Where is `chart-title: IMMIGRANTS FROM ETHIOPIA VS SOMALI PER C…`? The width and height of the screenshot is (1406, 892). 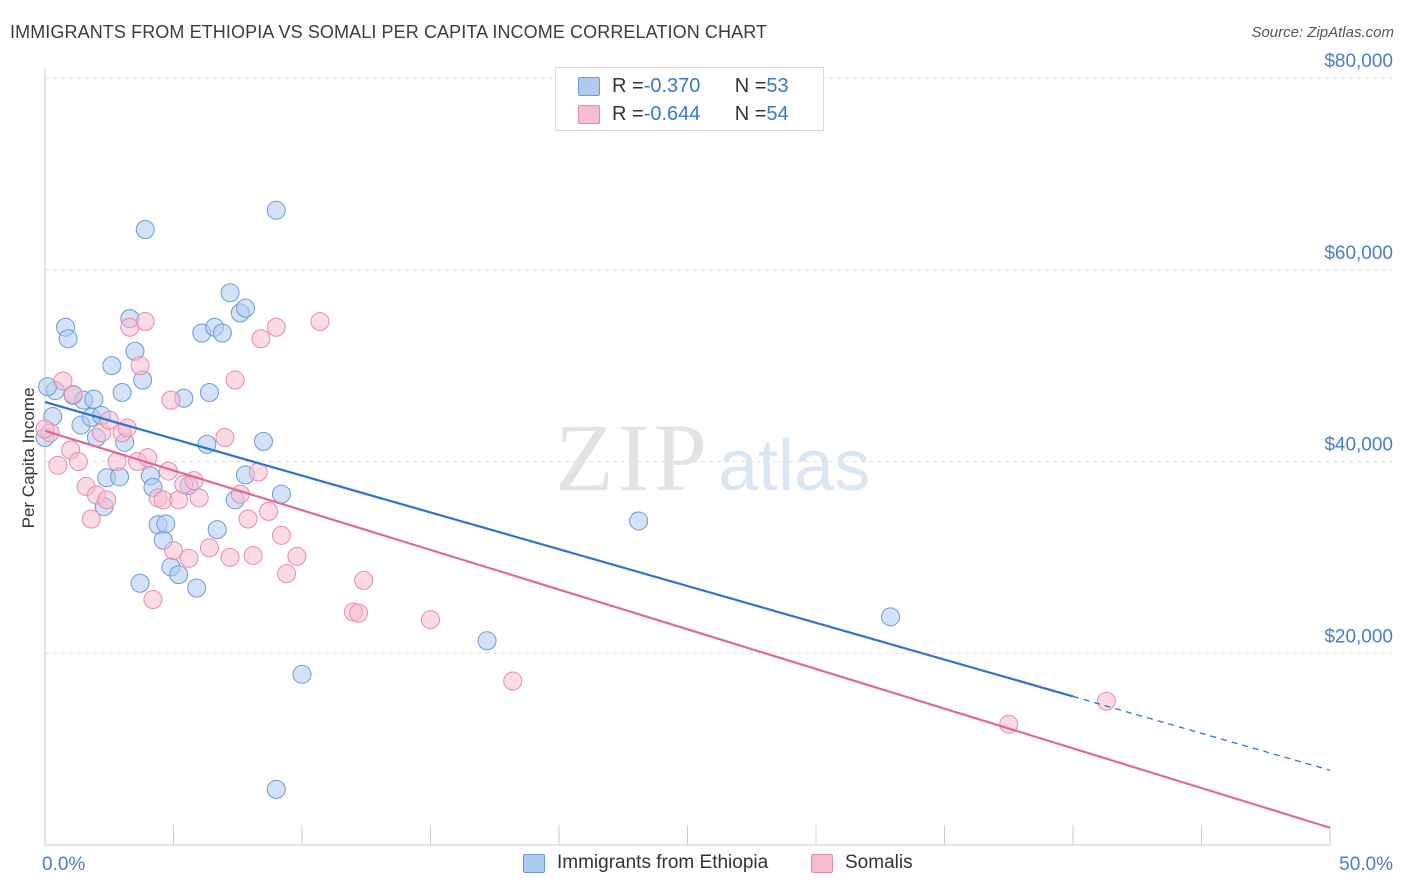 chart-title: IMMIGRANTS FROM ETHIOPIA VS SOMALI PER C… is located at coordinates (389, 32).